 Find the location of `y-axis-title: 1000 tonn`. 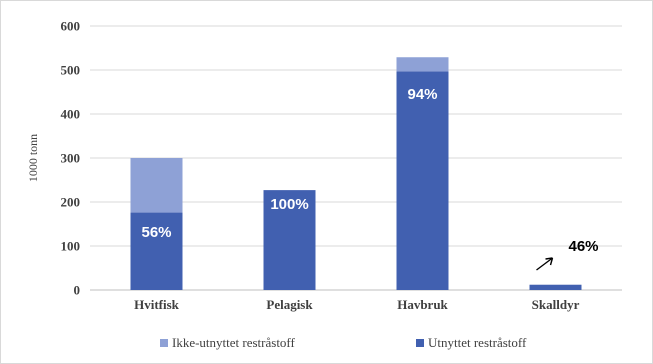

y-axis-title: 1000 tonn is located at coordinates (33, 158).